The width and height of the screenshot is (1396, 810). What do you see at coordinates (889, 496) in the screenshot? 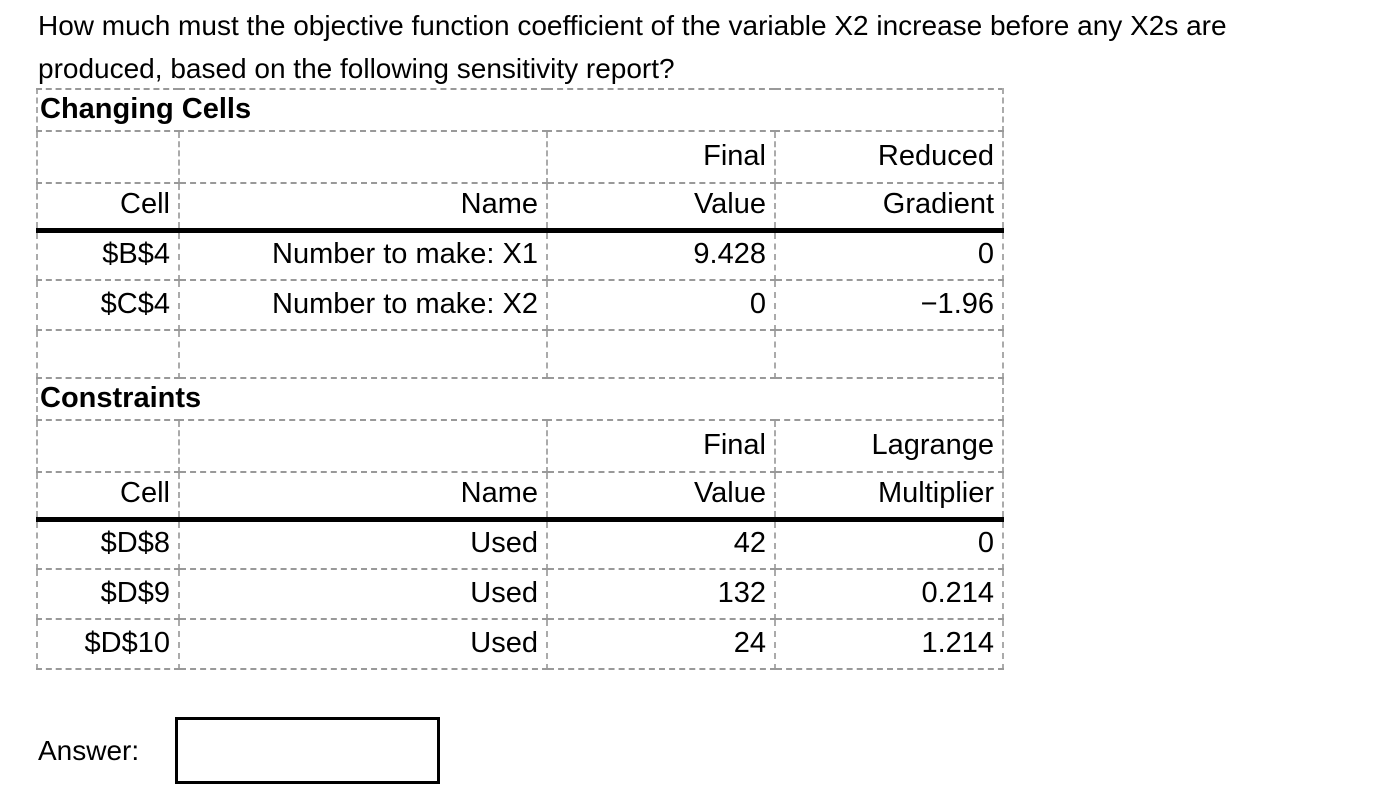
I see `header-multiplier-label: Multiplier` at bounding box center [889, 496].